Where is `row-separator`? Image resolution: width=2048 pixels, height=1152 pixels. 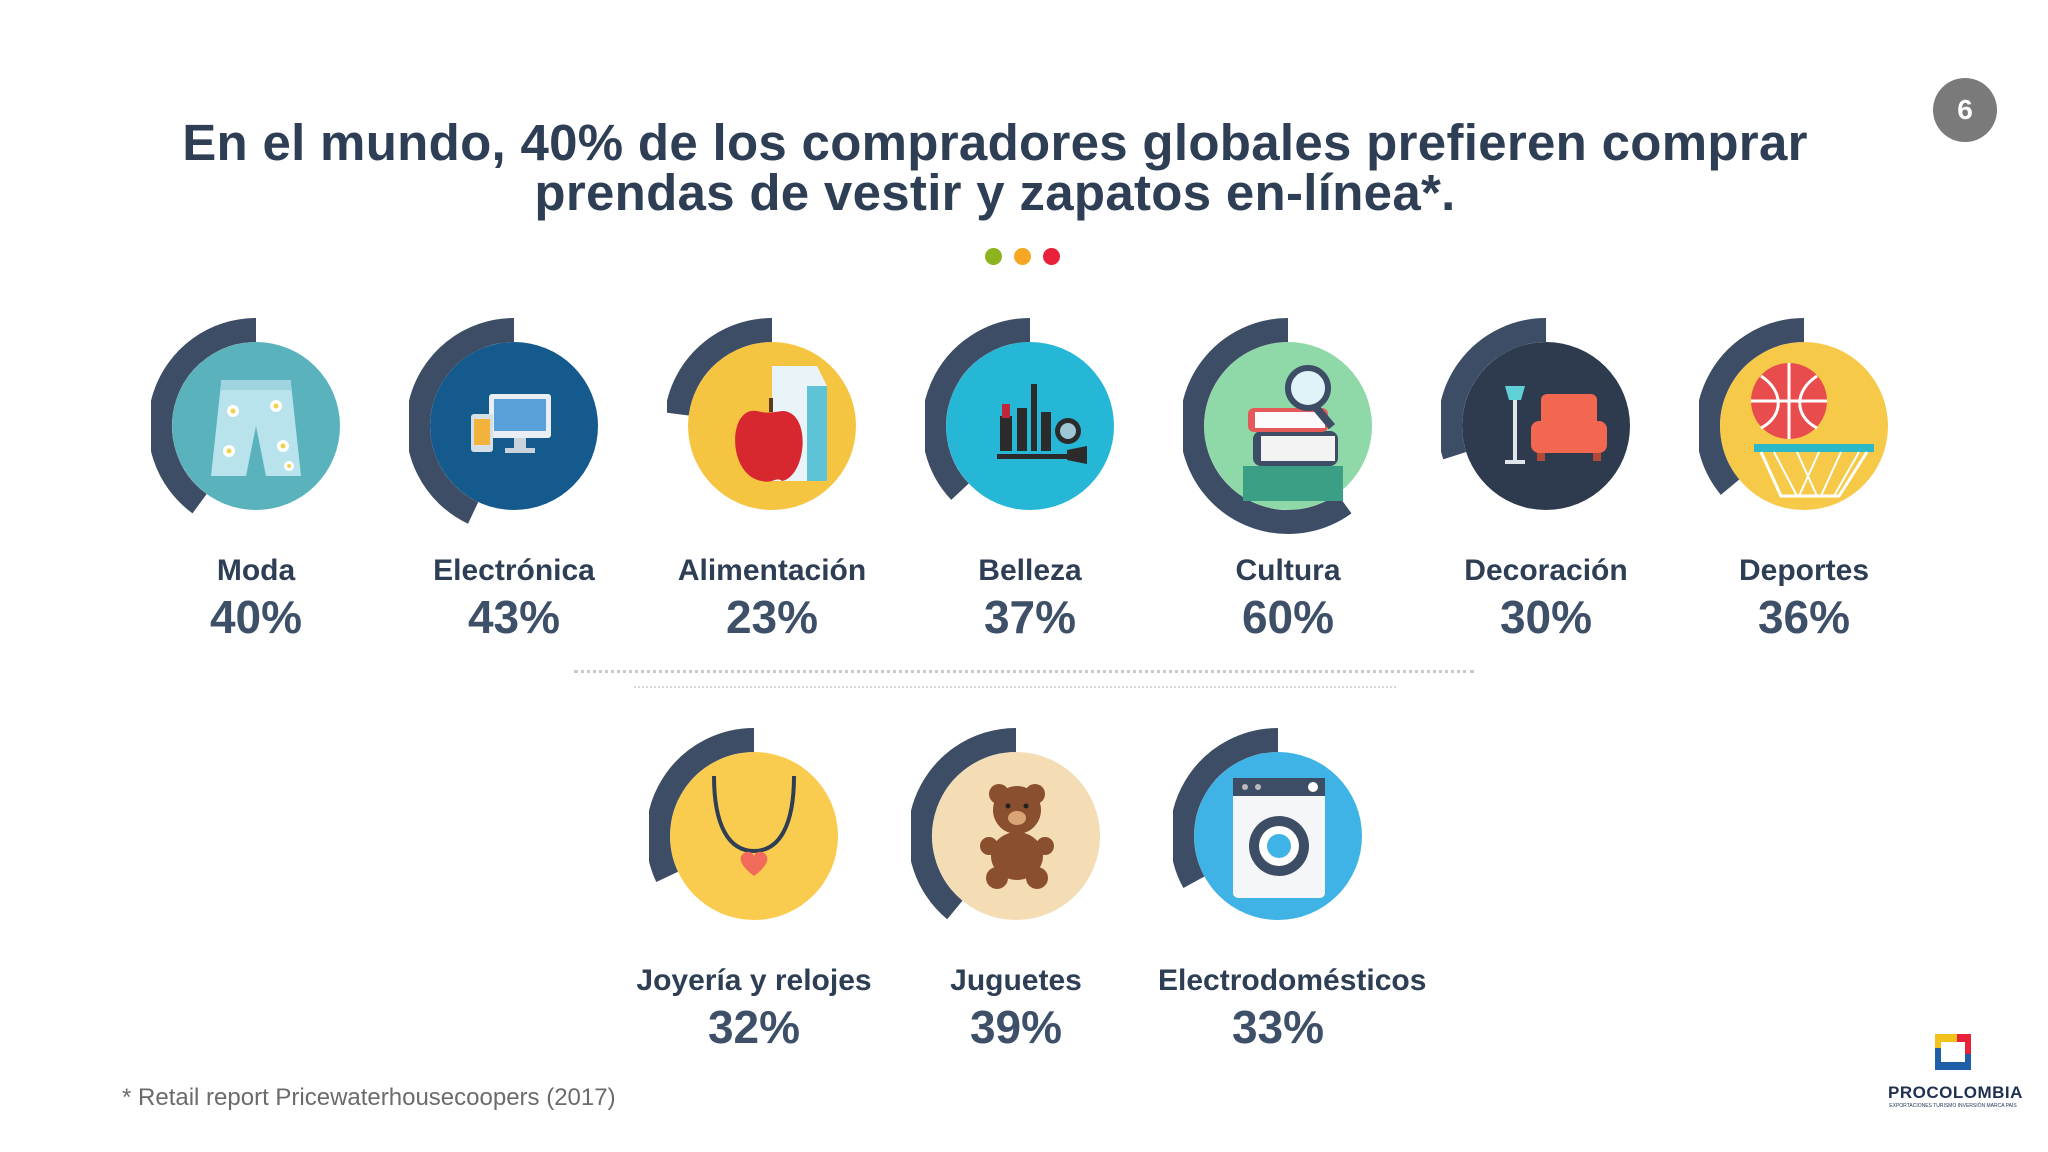
row-separator is located at coordinates (1024, 671).